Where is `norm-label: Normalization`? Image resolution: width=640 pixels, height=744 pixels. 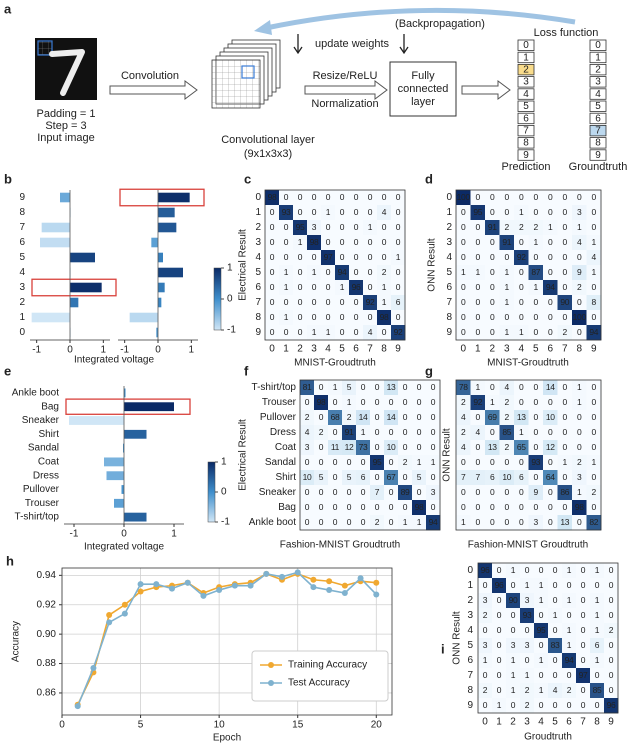 norm-label: Normalization is located at coordinates (344, 104).